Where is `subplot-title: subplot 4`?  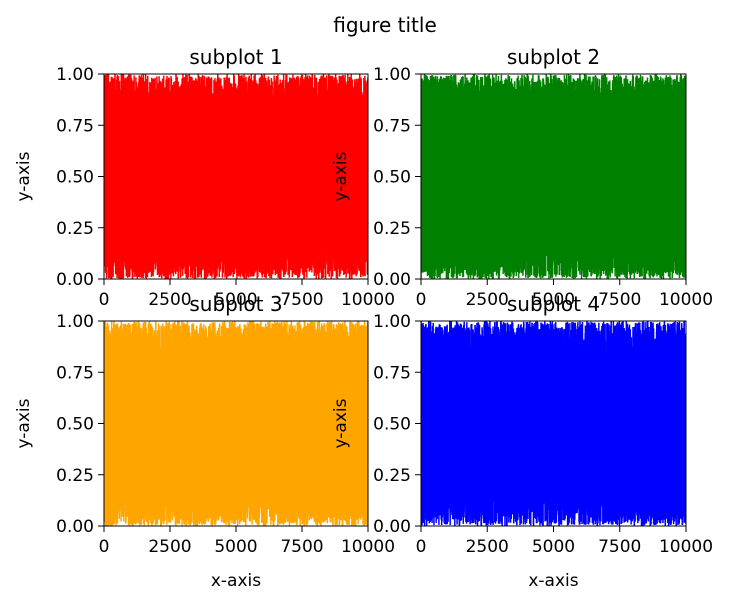 subplot-title: subplot 4 is located at coordinates (553, 304).